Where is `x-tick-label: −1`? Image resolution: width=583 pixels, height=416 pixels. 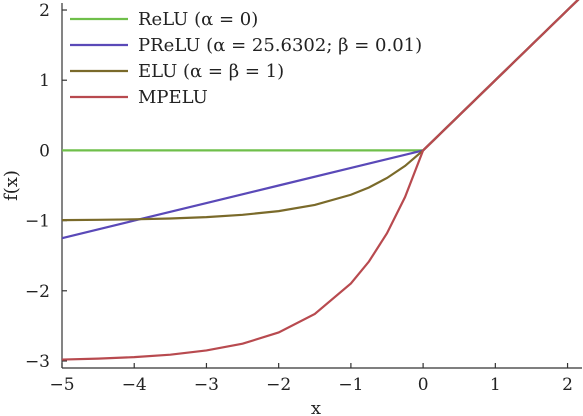 x-tick-label: −1 is located at coordinates (350, 385).